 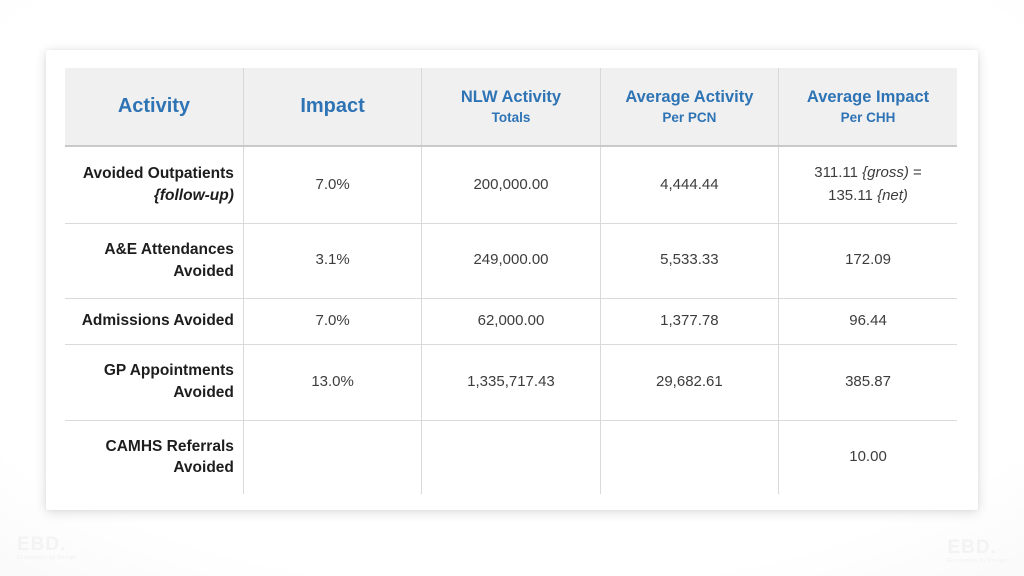 What do you see at coordinates (511, 97) in the screenshot?
I see `header-title: NLW Activity` at bounding box center [511, 97].